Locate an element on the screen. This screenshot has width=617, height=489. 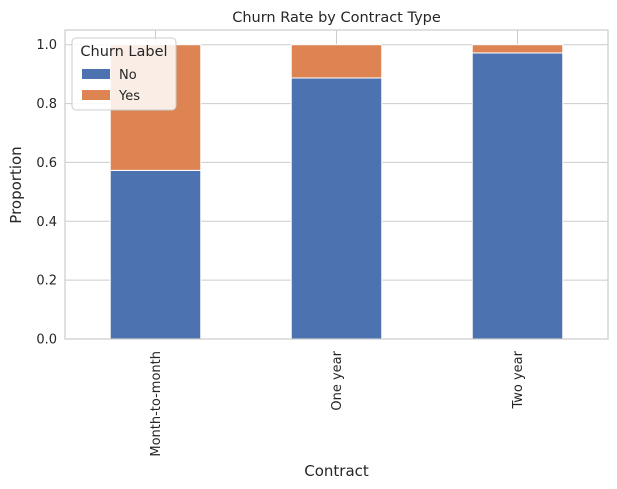
y-tick-label: 1.0 is located at coordinates (46, 45).